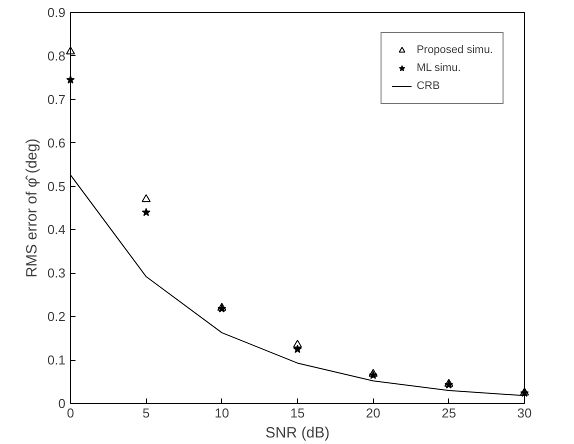  What do you see at coordinates (297, 413) in the screenshot?
I see `x-tick-label: 15` at bounding box center [297, 413].